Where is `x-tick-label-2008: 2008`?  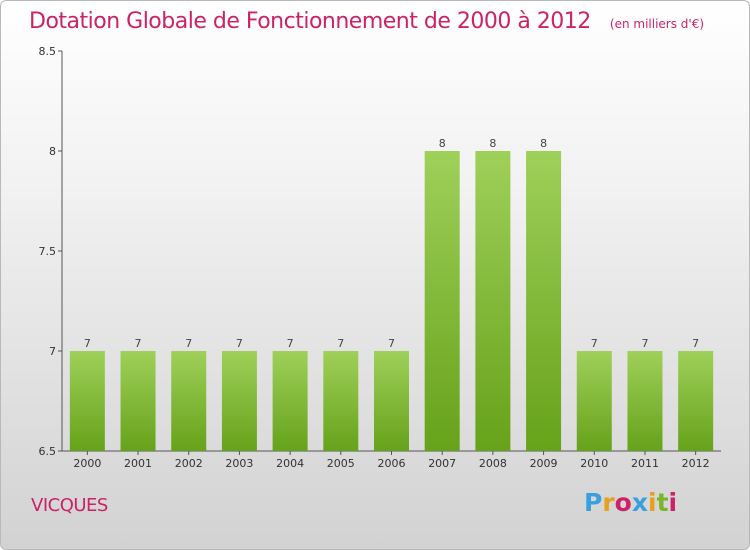
x-tick-label-2008: 2008 is located at coordinates (493, 463).